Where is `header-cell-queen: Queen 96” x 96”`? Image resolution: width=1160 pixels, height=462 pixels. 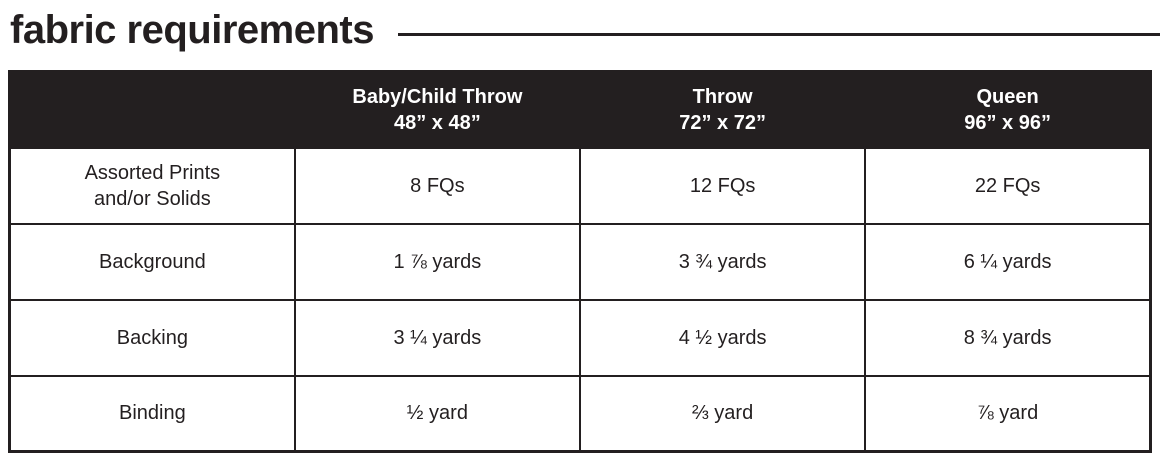 header-cell-queen: Queen 96” x 96” is located at coordinates (1008, 109).